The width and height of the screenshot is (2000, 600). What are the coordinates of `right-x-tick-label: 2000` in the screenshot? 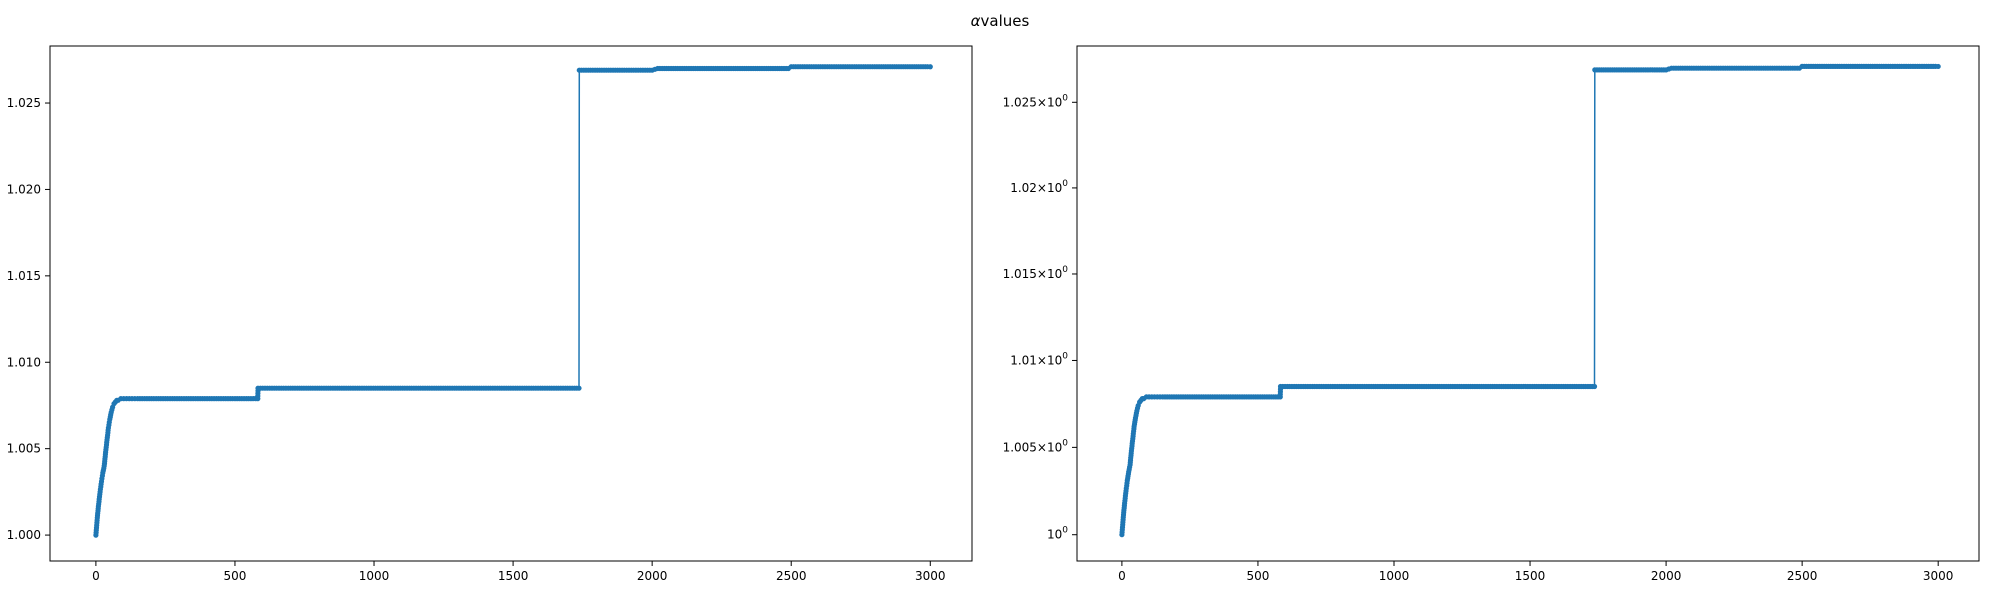 It's located at (1666, 576).